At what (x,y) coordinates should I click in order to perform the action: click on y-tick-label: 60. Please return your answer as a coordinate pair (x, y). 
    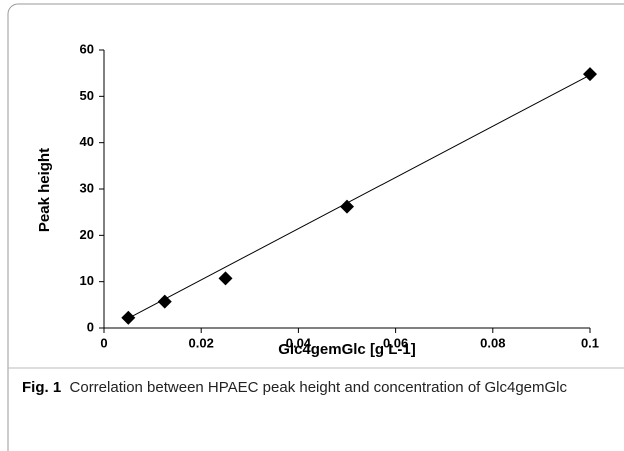
    Looking at the image, I should click on (87, 48).